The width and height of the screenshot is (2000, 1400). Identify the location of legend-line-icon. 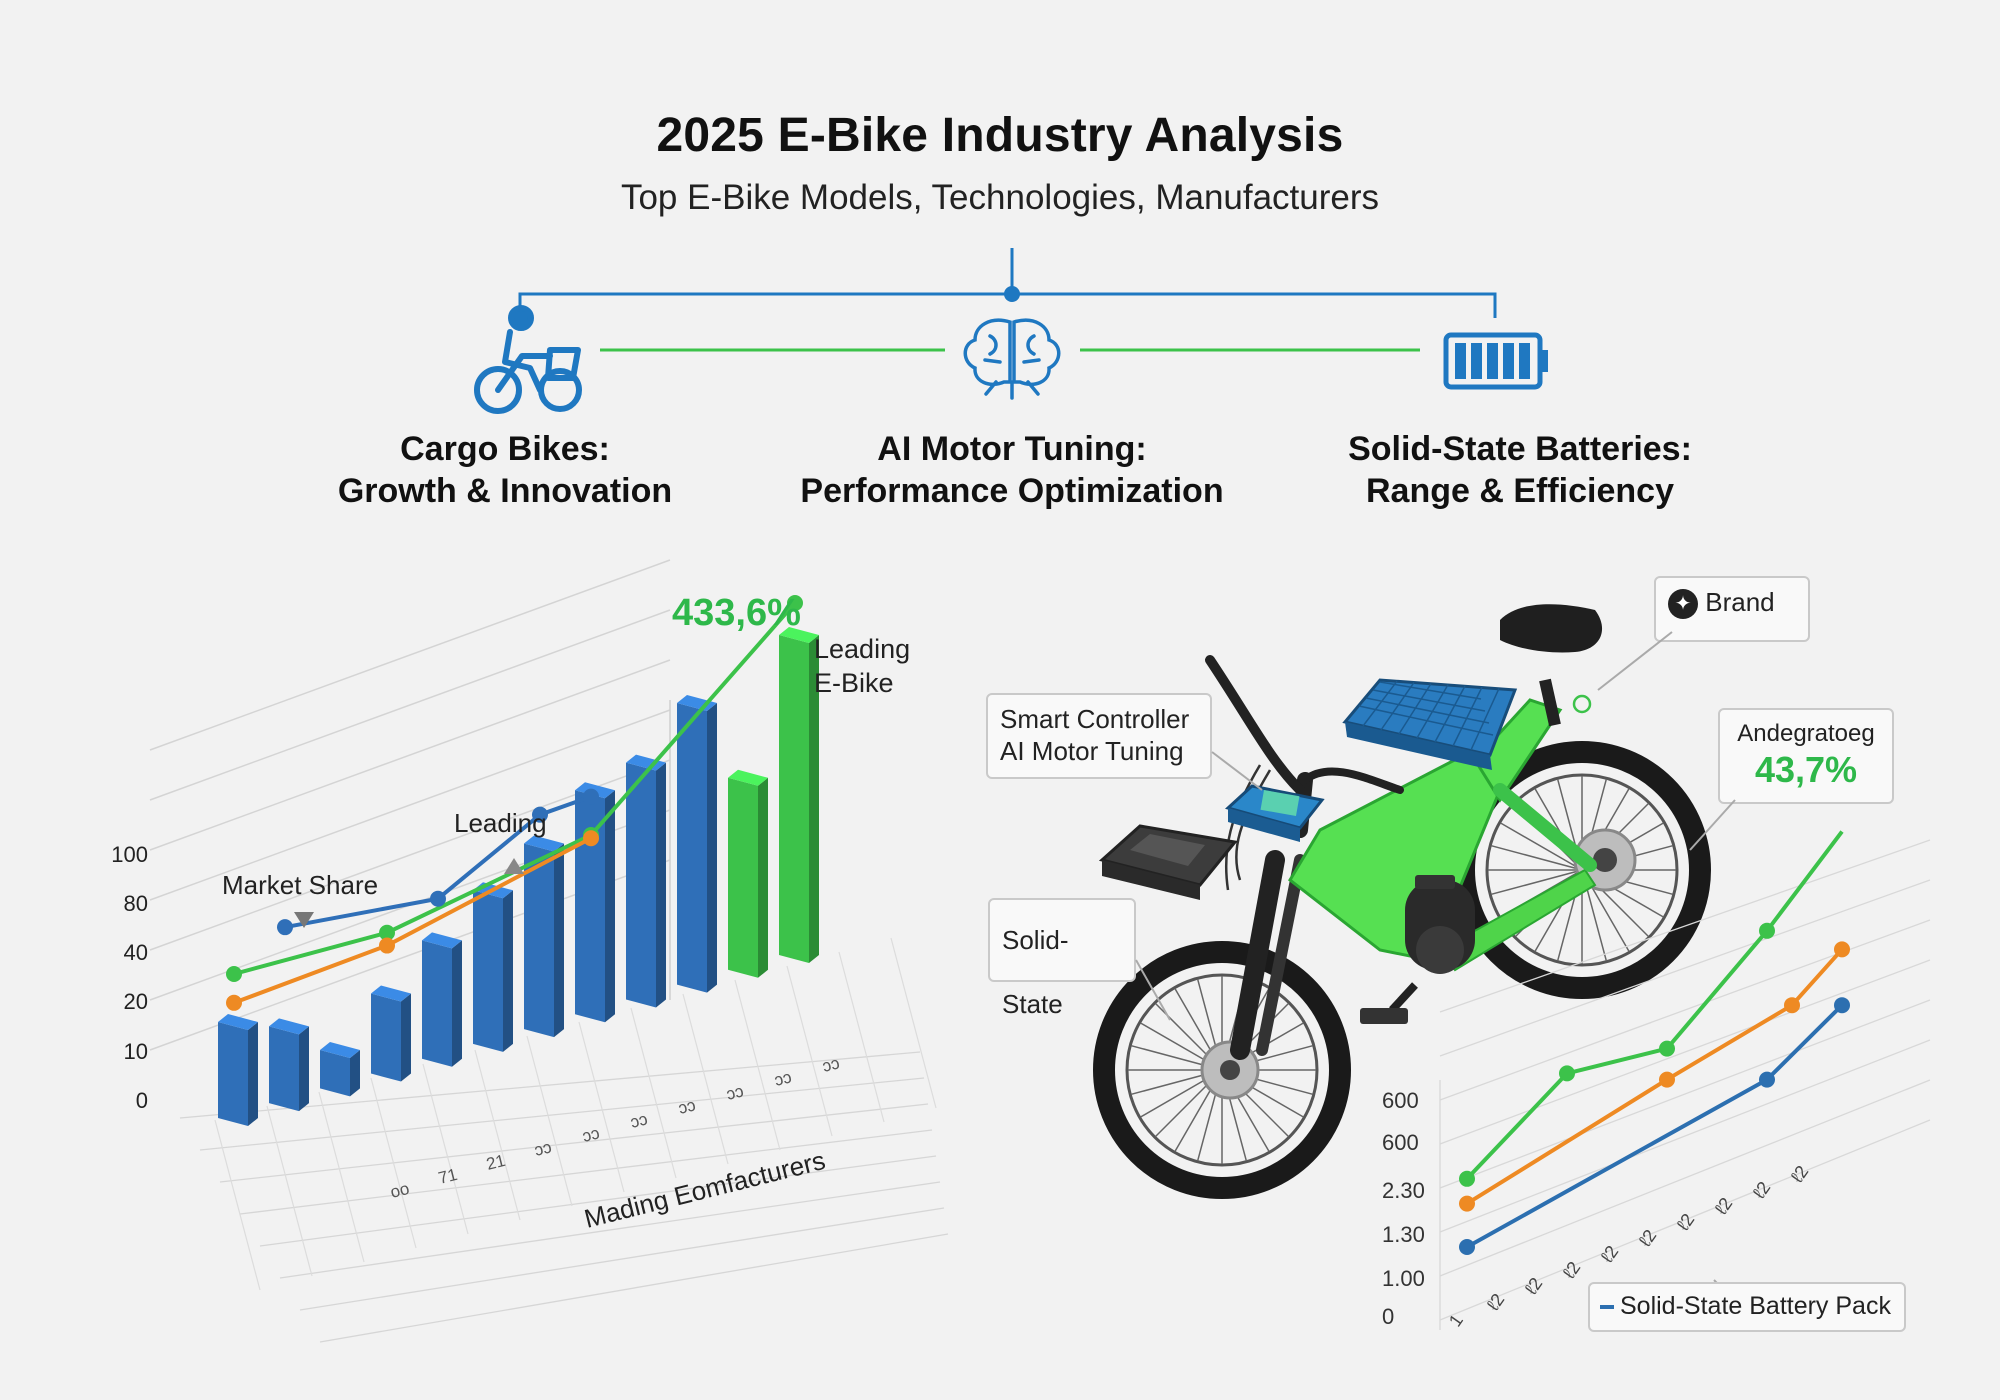
(1607, 1307).